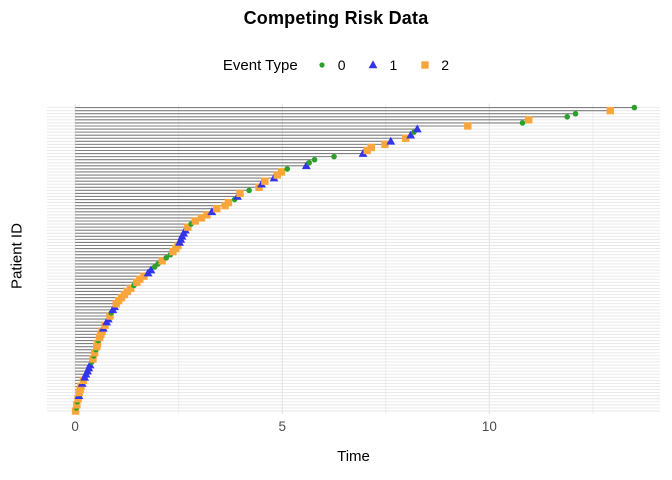 The height and width of the screenshot is (480, 672). I want to click on x-axis-label: Time, so click(353, 456).